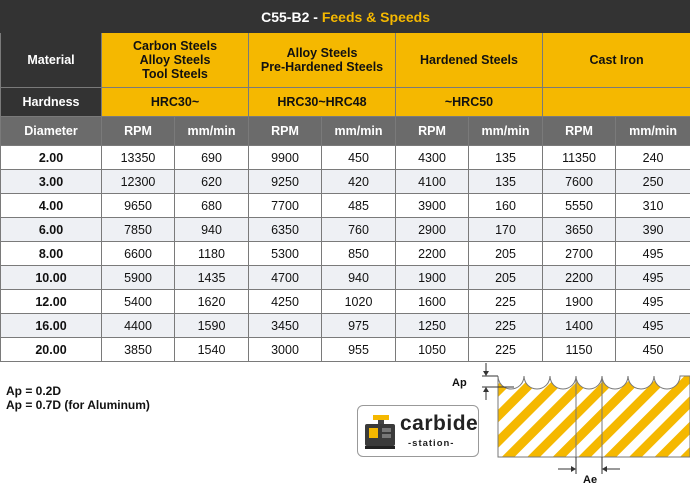 This screenshot has width=690, height=485. I want to click on rpm-cell: 4250, so click(285, 301).